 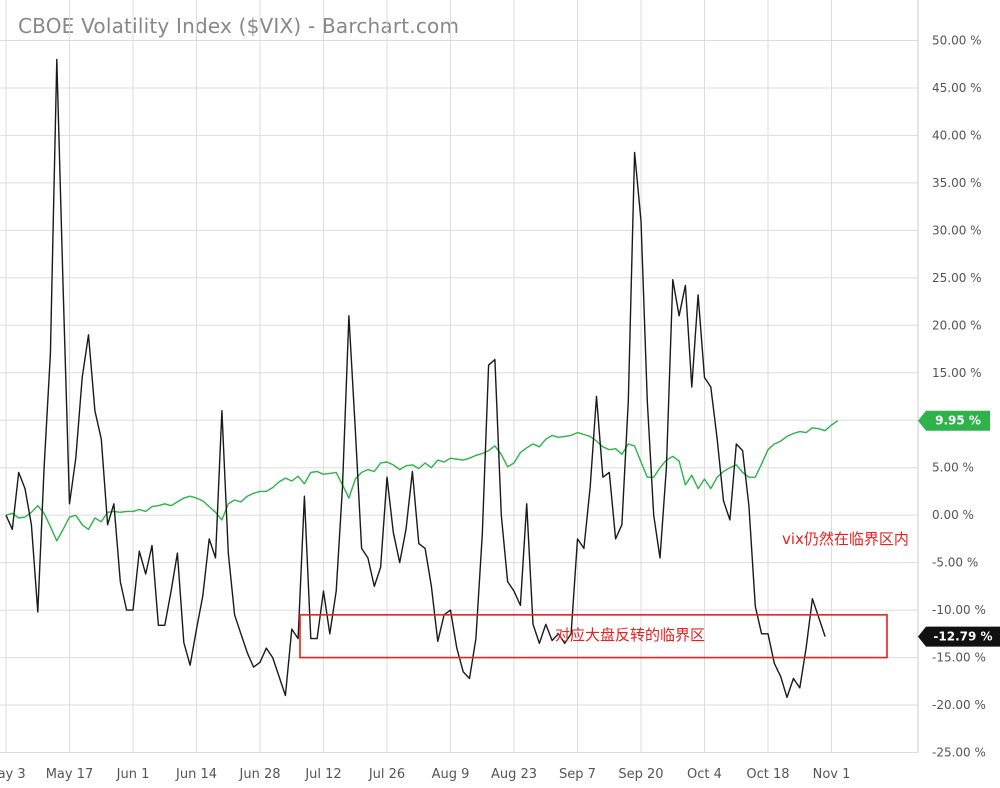 I want to click on x-tick-label: Nov 1, so click(x=832, y=774).